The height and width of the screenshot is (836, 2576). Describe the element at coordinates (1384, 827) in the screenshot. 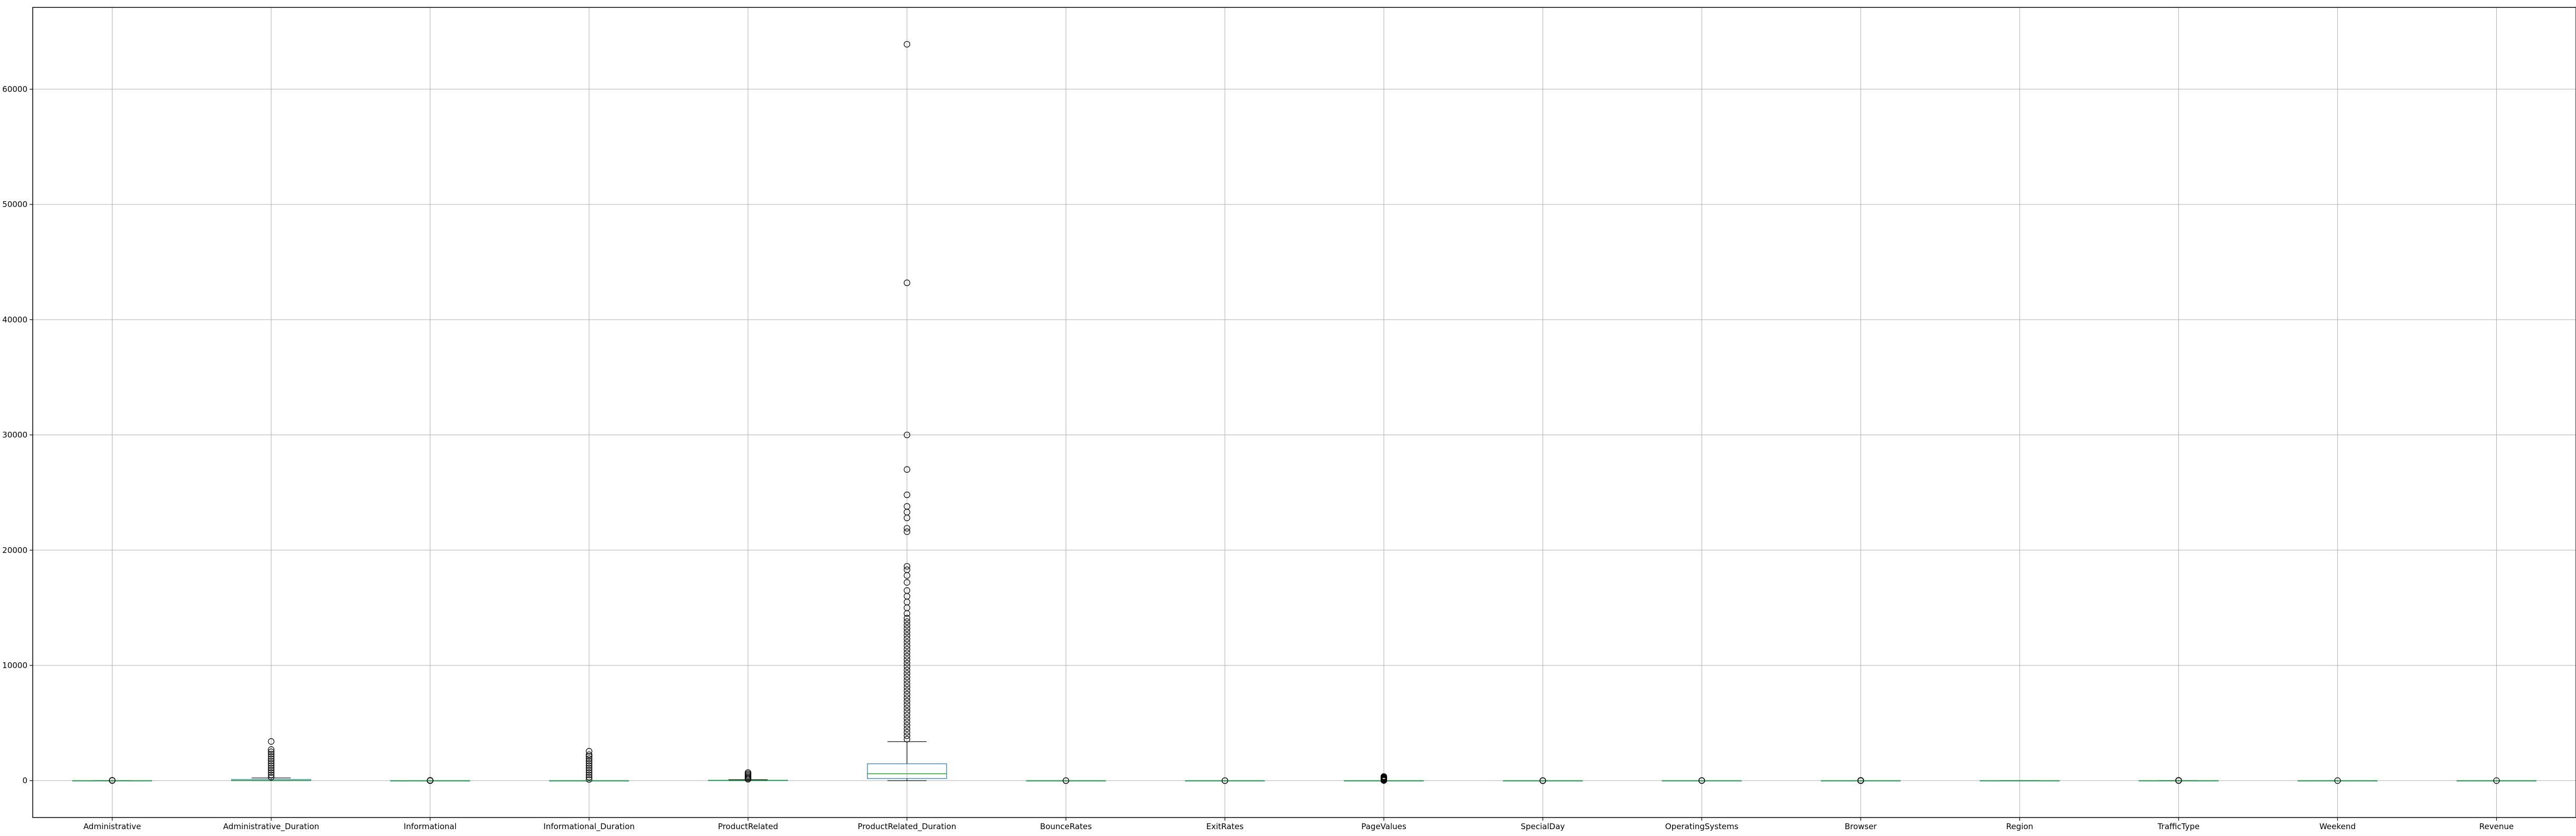

I see `x-tick-label: PageValues` at that location.